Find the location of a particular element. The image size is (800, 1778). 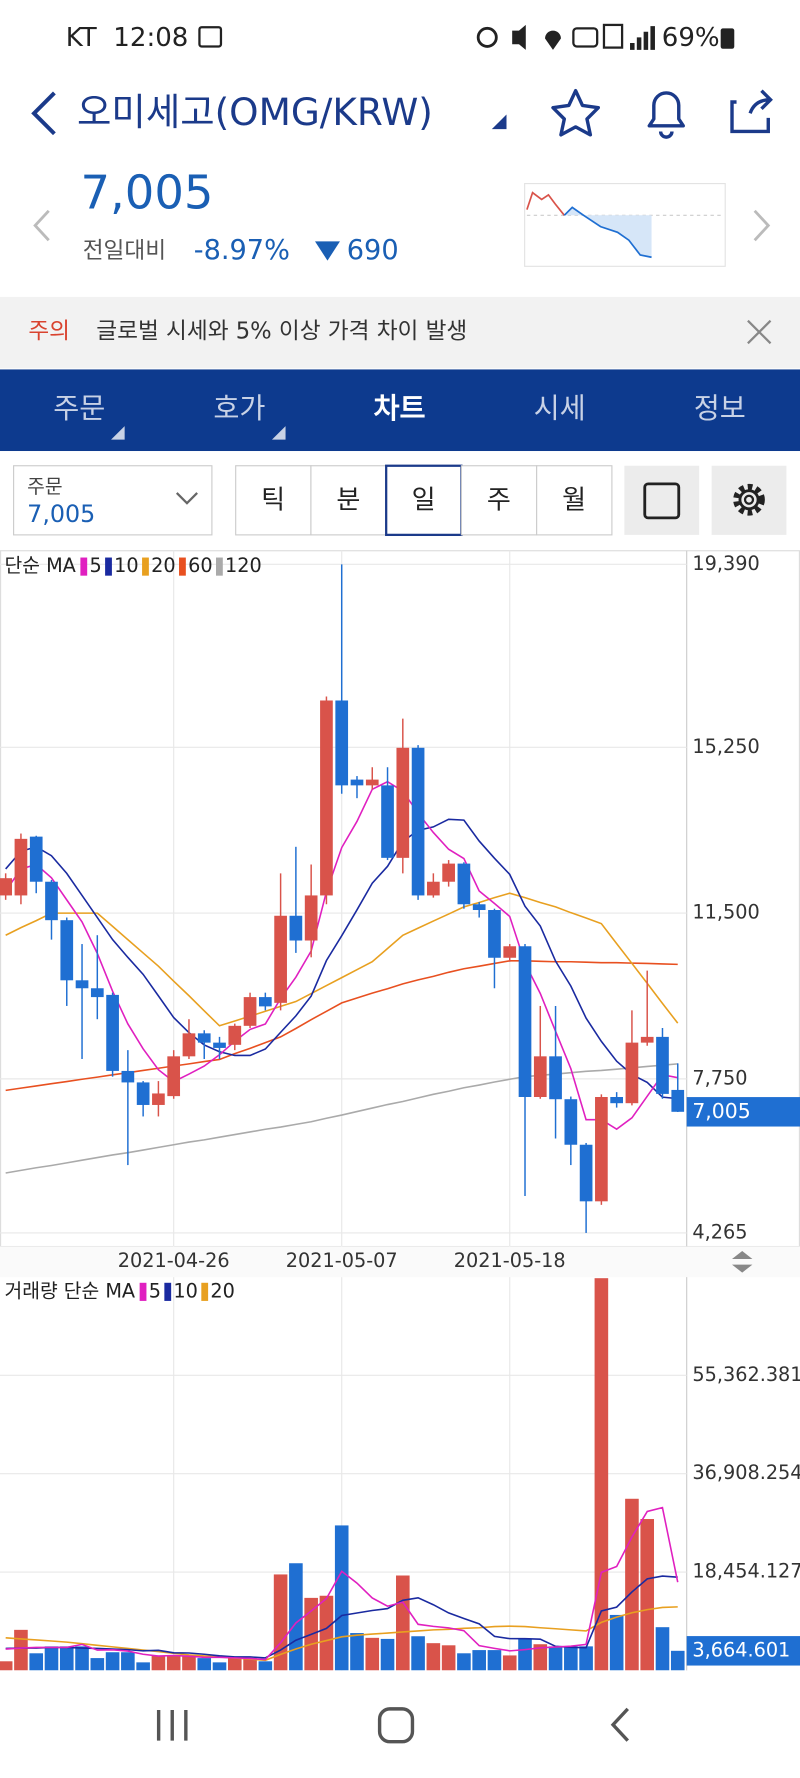

notice-close is located at coordinates (759, 332).